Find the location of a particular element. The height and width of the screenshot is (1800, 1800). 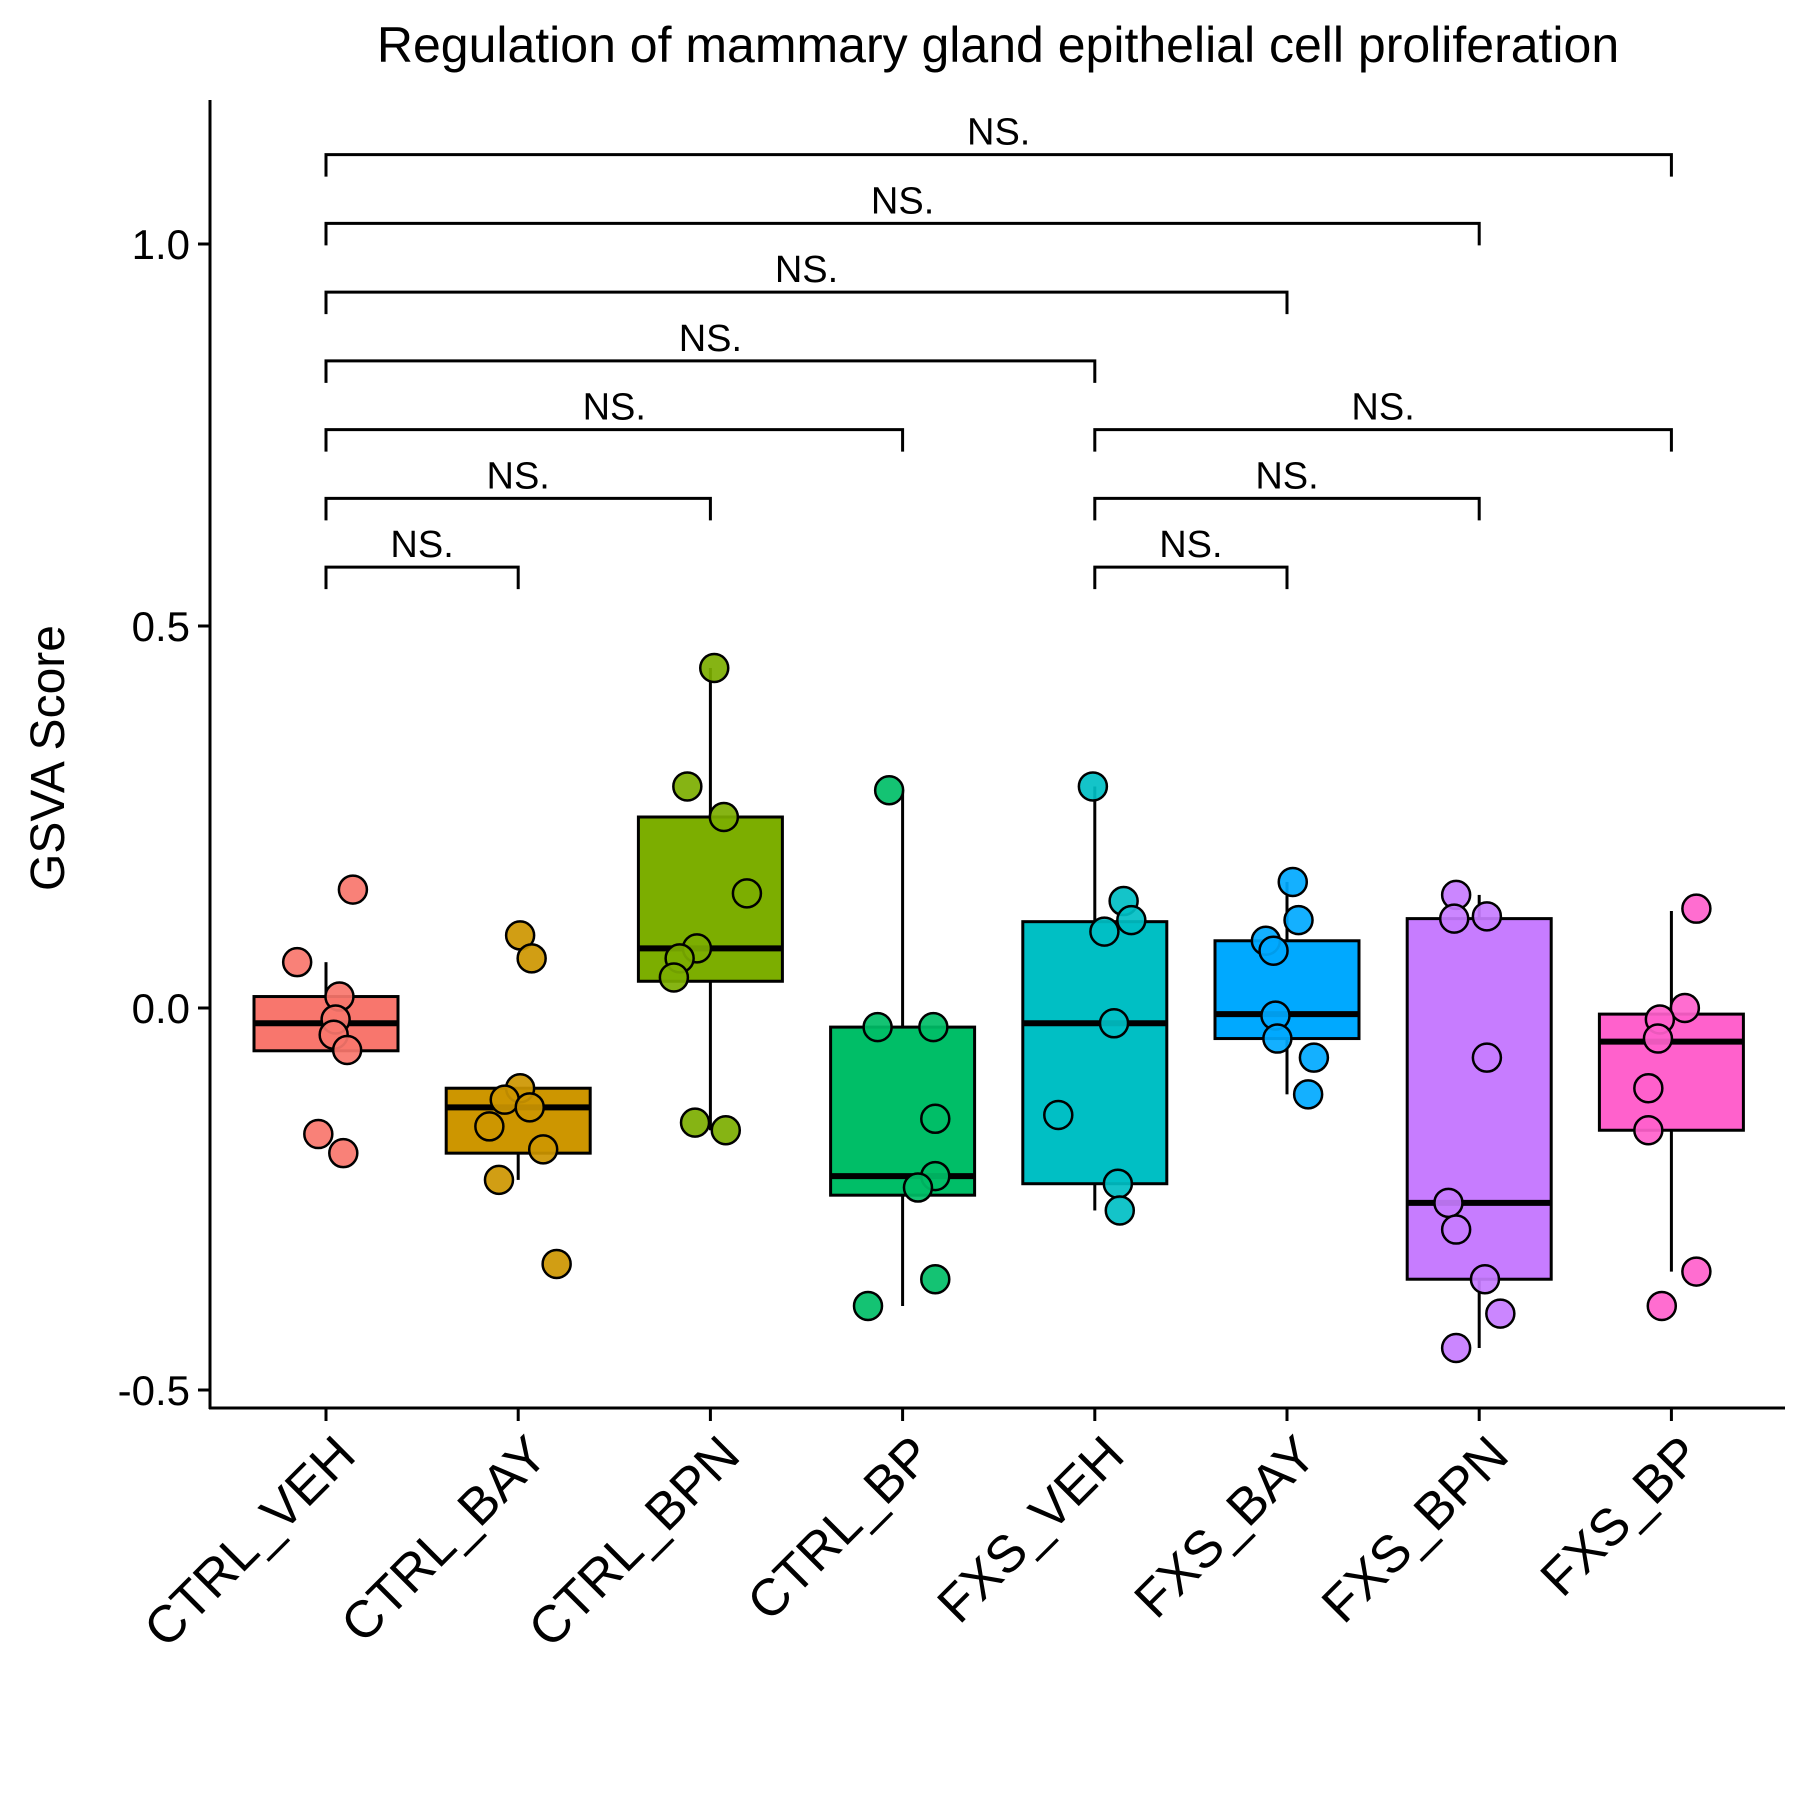

x-tick-label: FXS_BAY is located at coordinates (1226, 1527).